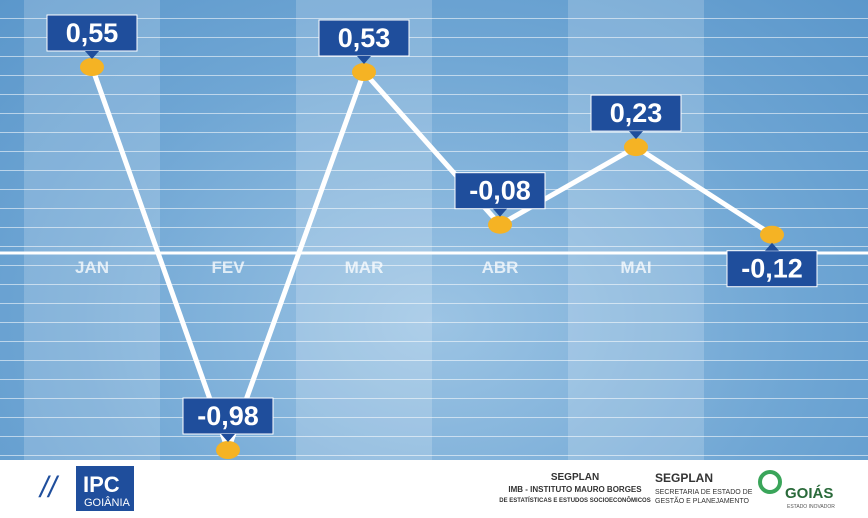  I want to click on value-label: 0,23, so click(636, 113).